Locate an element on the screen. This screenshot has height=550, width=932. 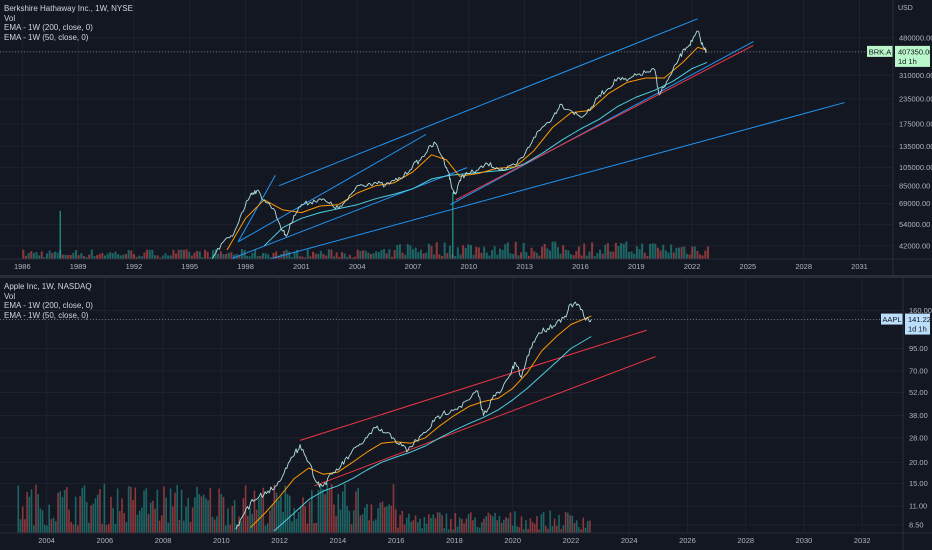
ema200-line is located at coordinates (432, 434).